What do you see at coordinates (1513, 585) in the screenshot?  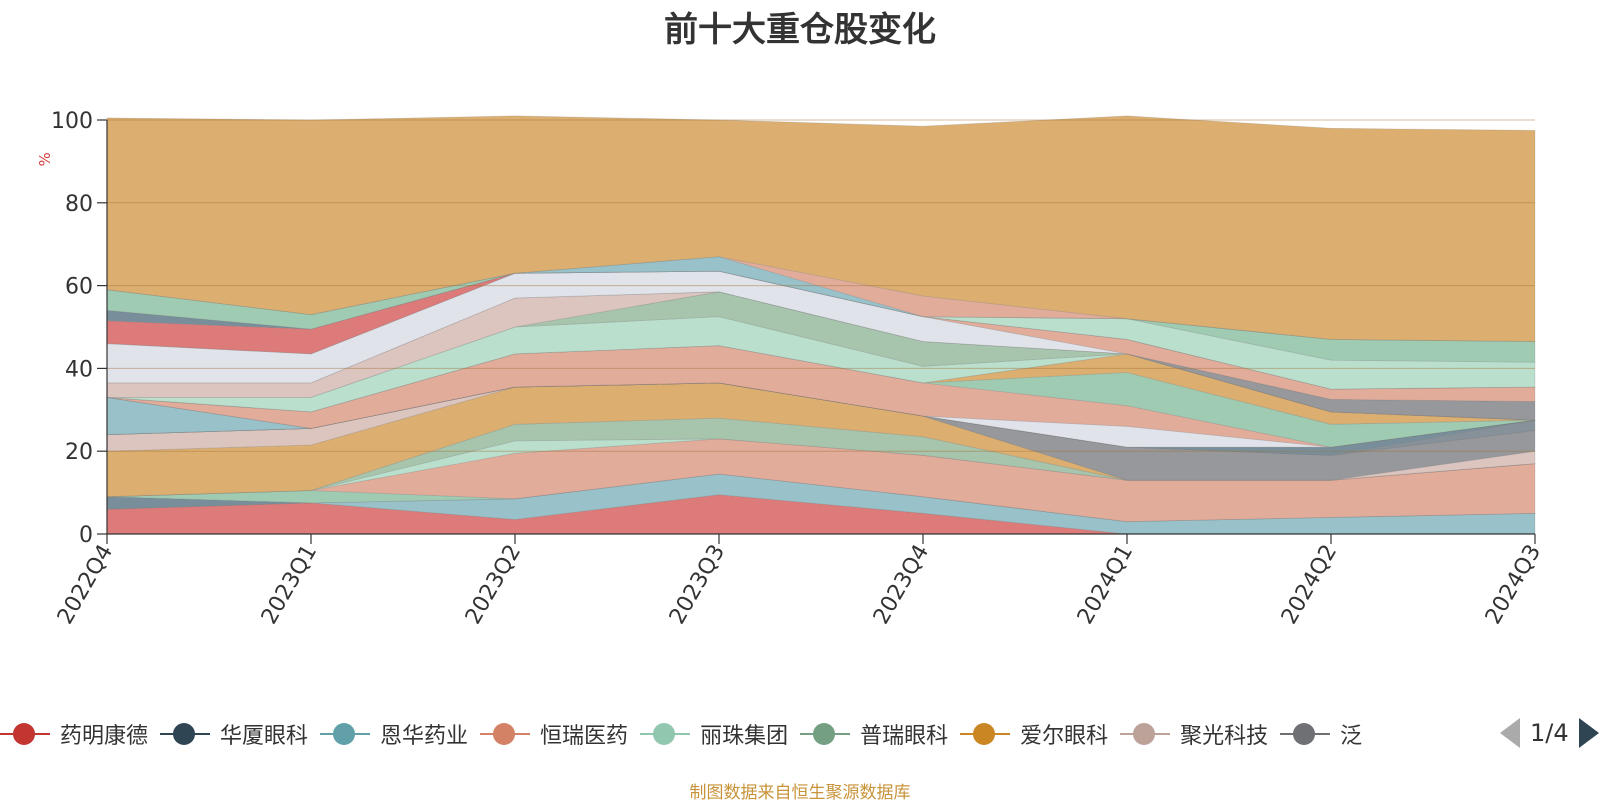 I see `x-tick-label: 2024Q3` at bounding box center [1513, 585].